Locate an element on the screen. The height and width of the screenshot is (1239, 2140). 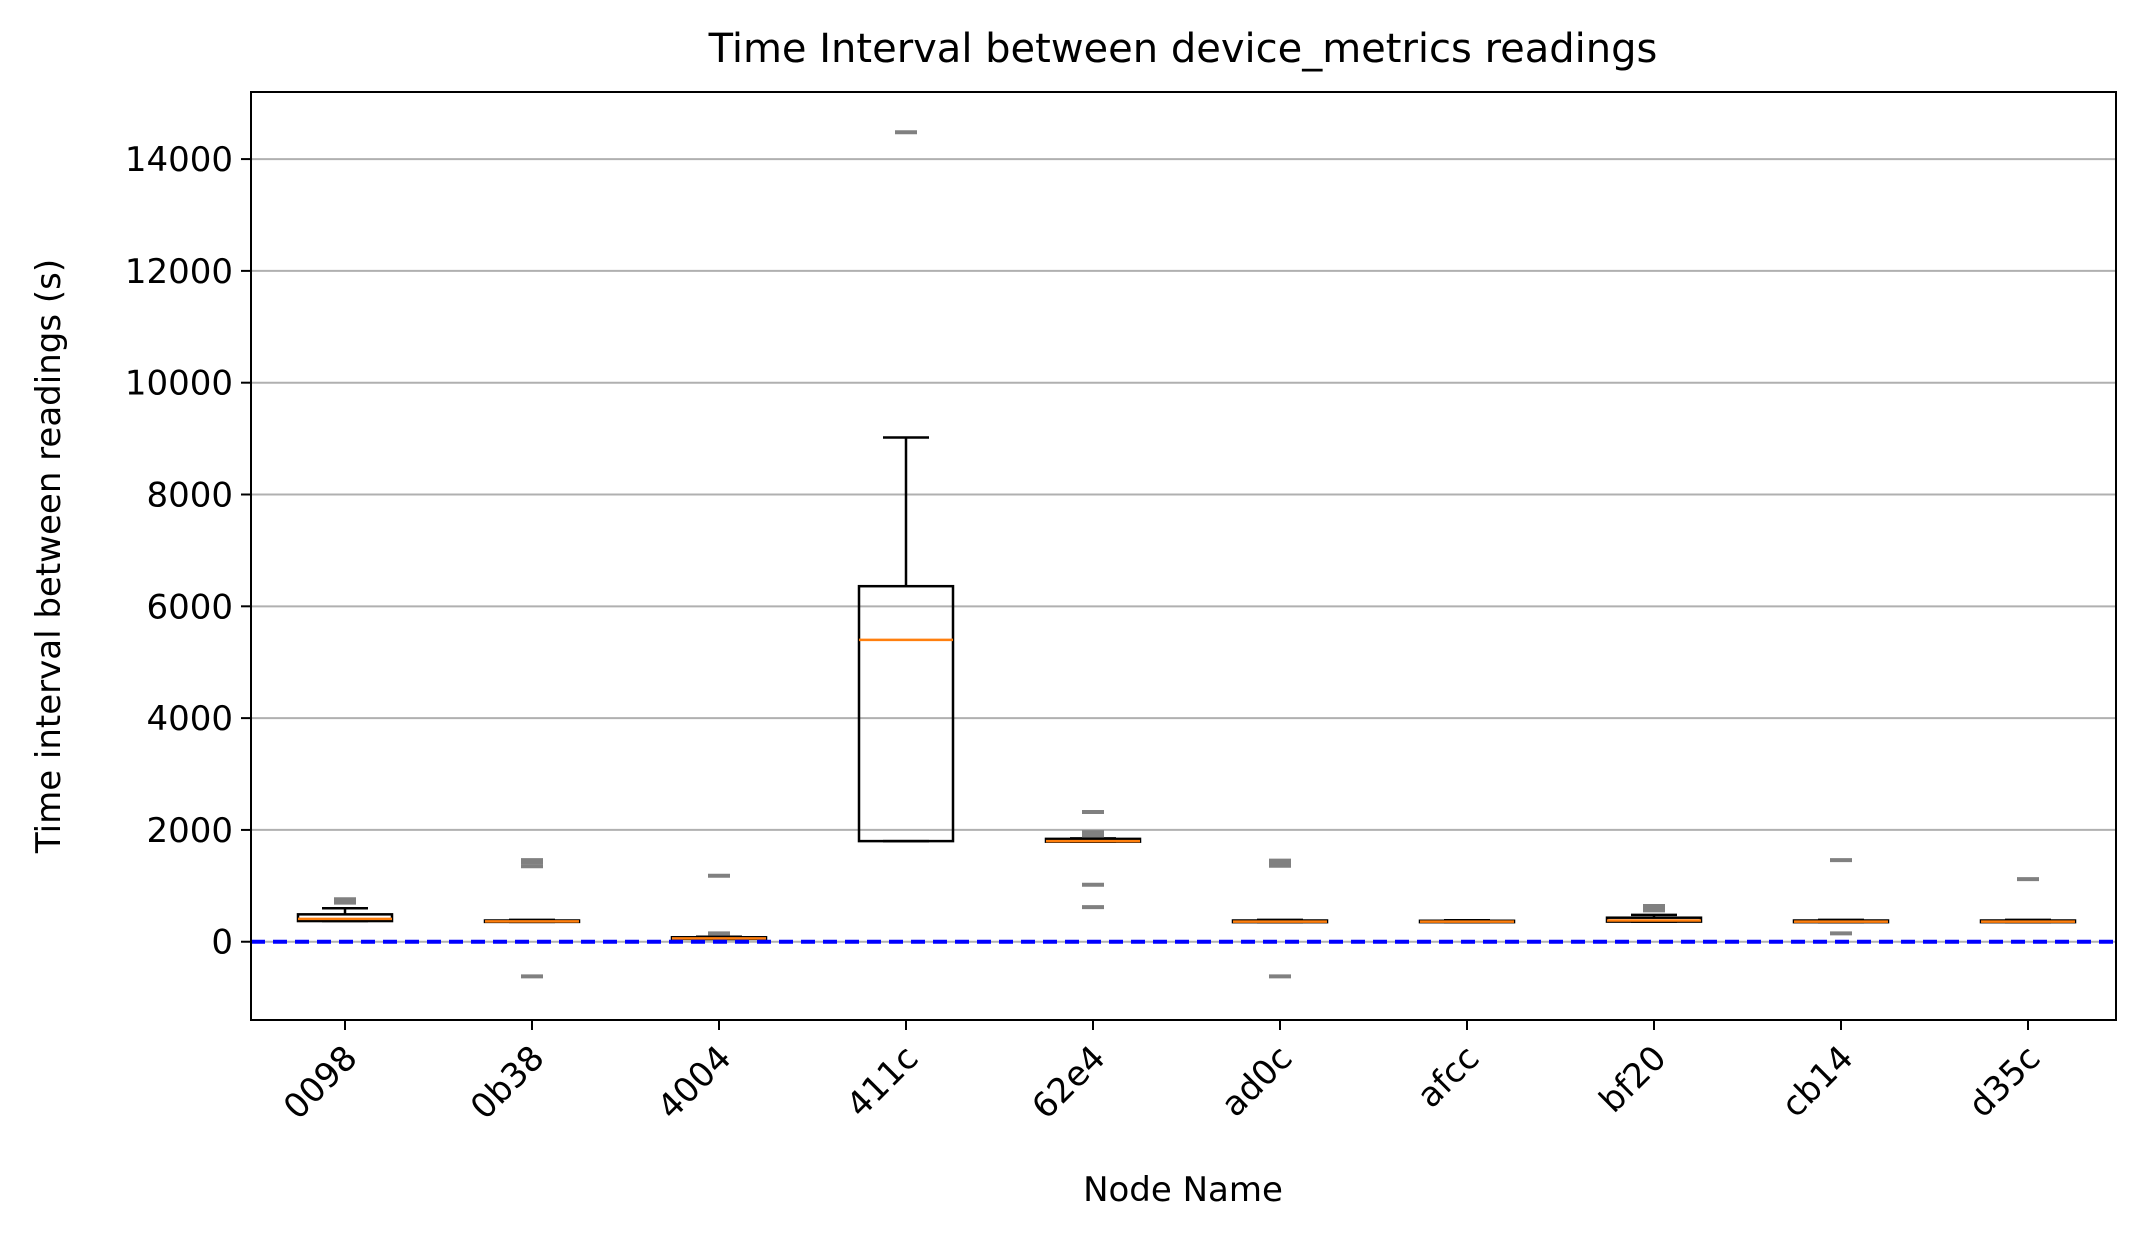
box-bf20 is located at coordinates (1654, 913).